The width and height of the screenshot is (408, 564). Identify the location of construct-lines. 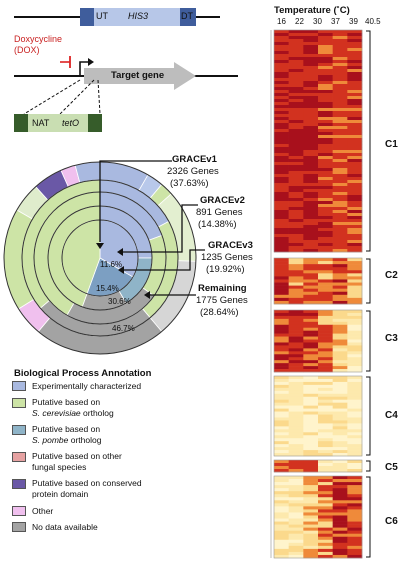
(126, 70).